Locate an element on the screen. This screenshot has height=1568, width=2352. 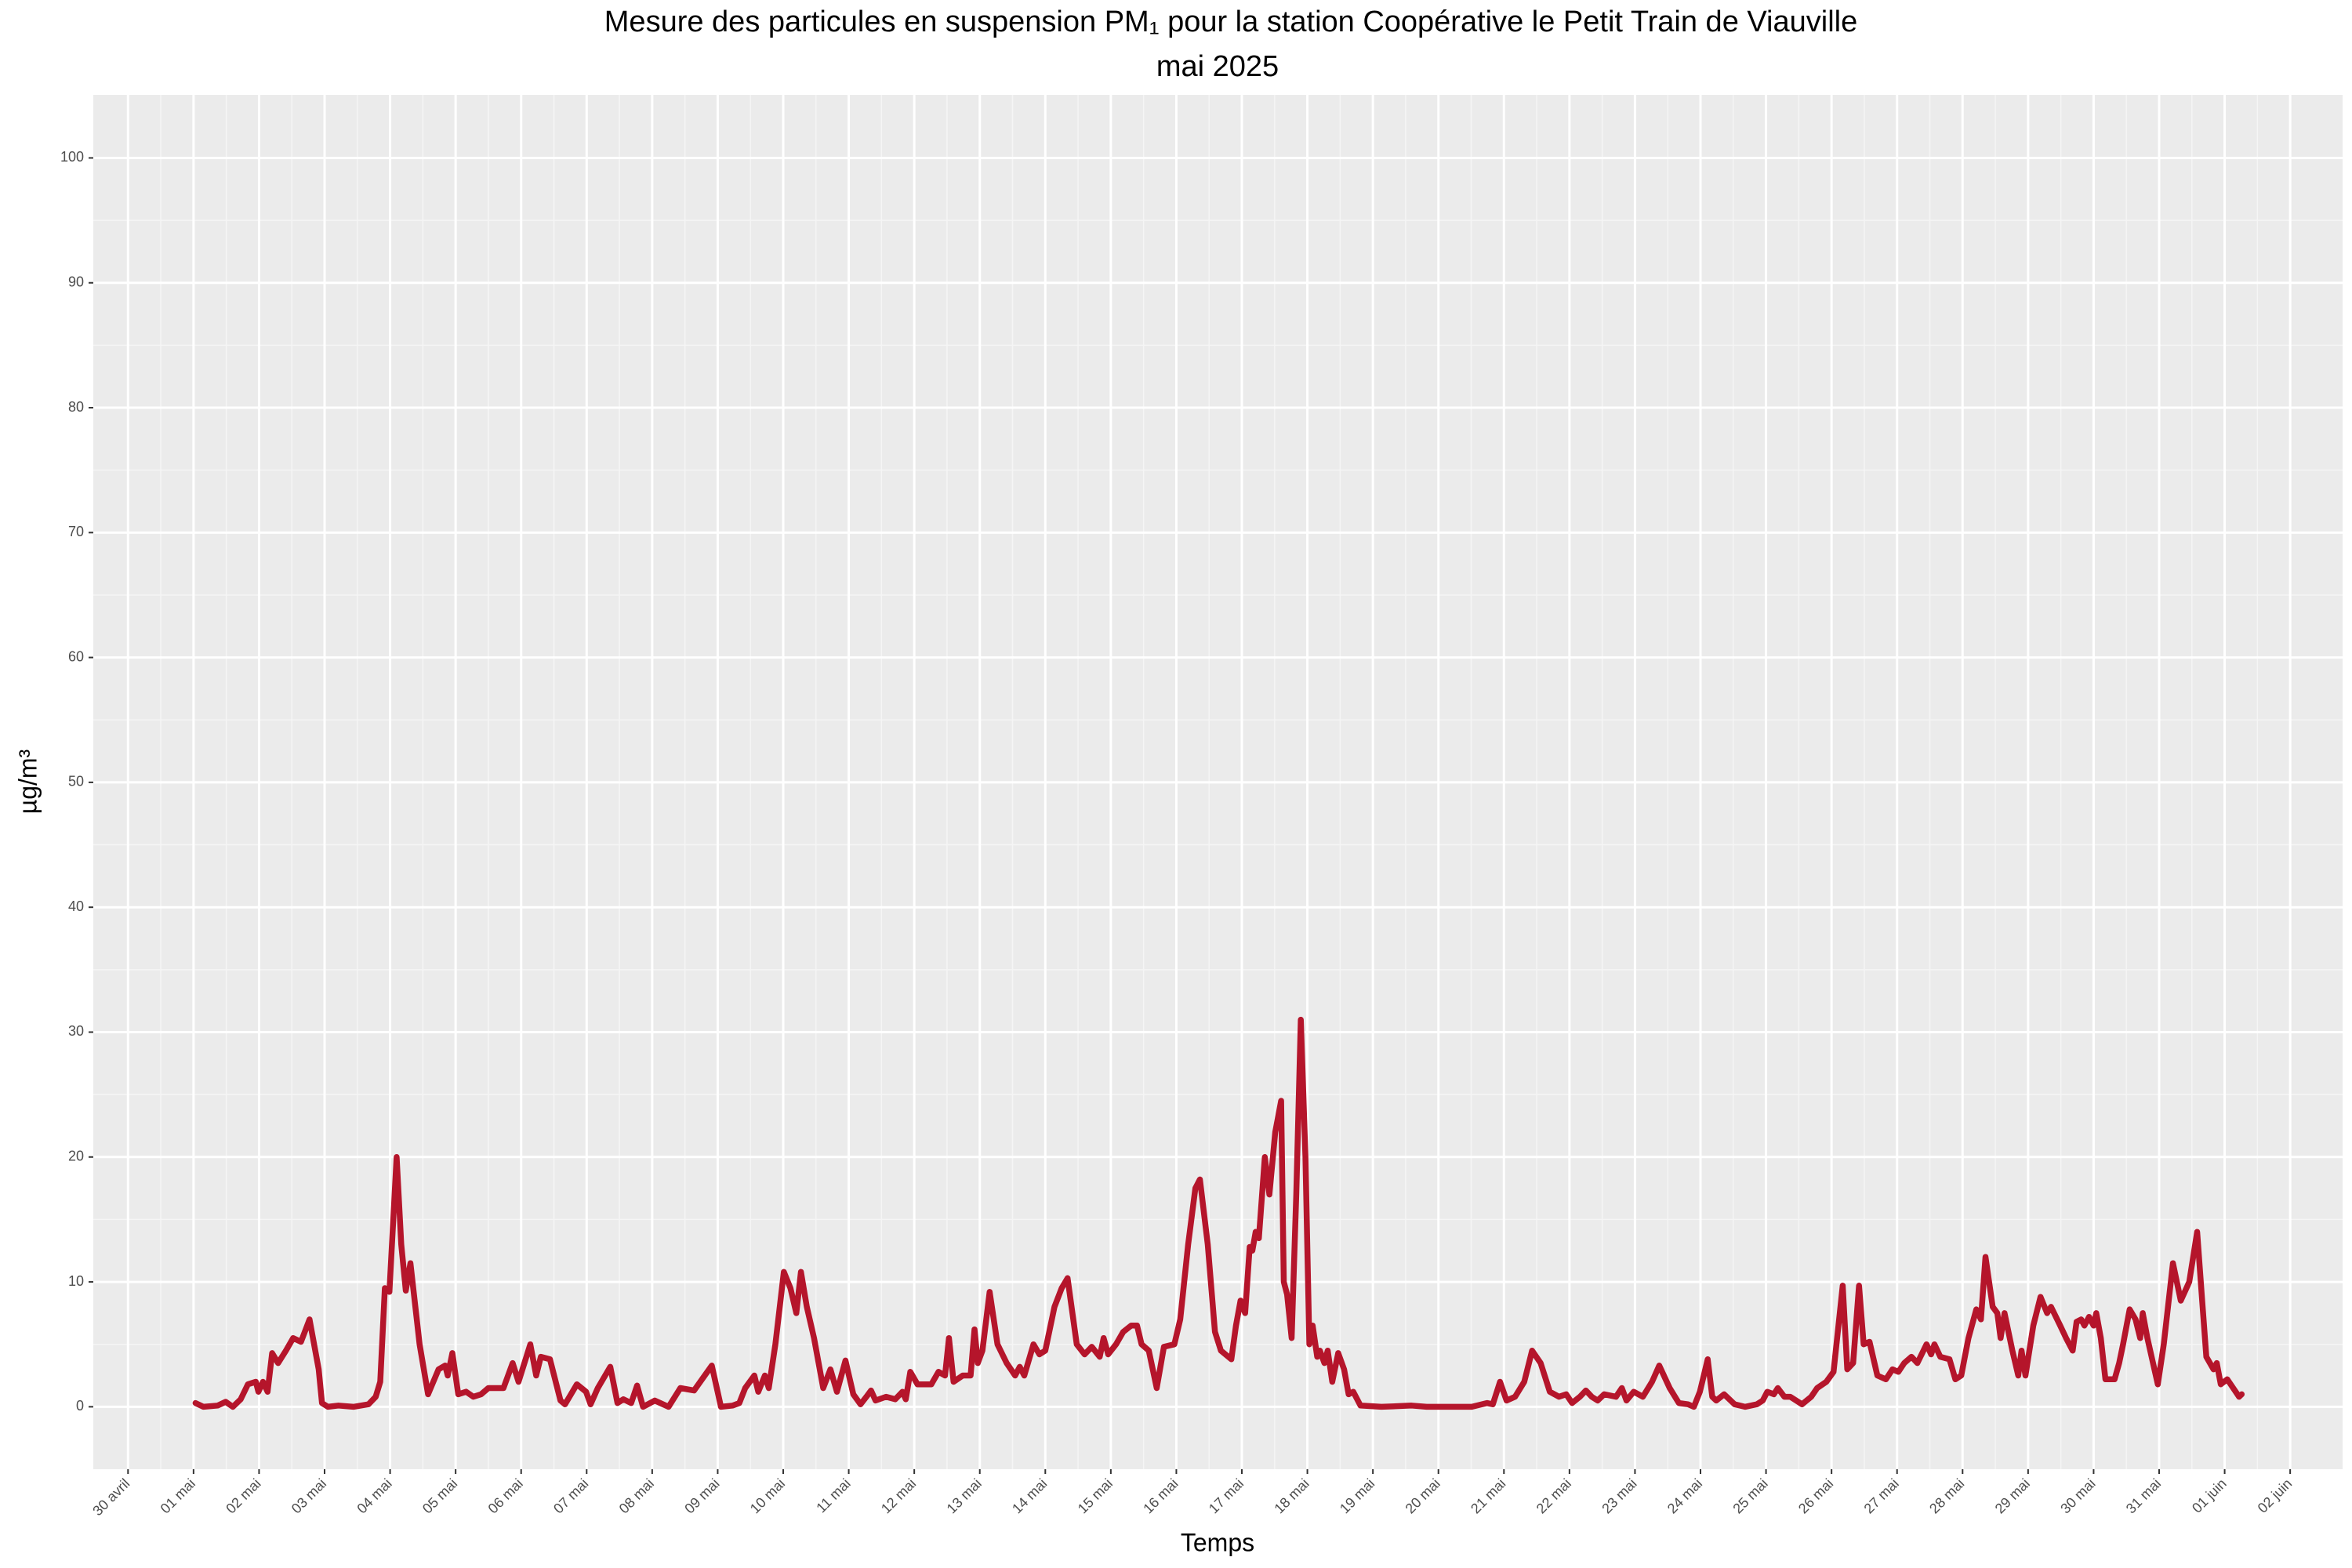
y-axis-title: µg/m³ is located at coordinates (27, 781).